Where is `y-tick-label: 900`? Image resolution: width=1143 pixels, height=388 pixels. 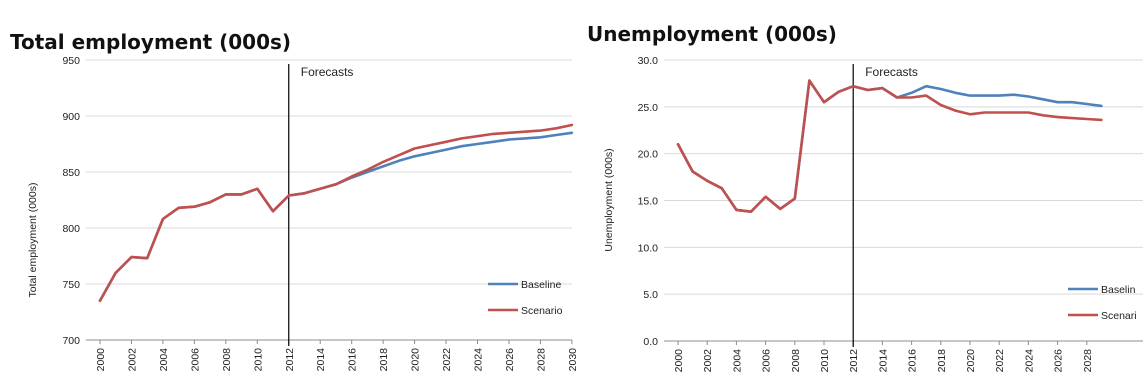
y-tick-label: 900 is located at coordinates (71, 117).